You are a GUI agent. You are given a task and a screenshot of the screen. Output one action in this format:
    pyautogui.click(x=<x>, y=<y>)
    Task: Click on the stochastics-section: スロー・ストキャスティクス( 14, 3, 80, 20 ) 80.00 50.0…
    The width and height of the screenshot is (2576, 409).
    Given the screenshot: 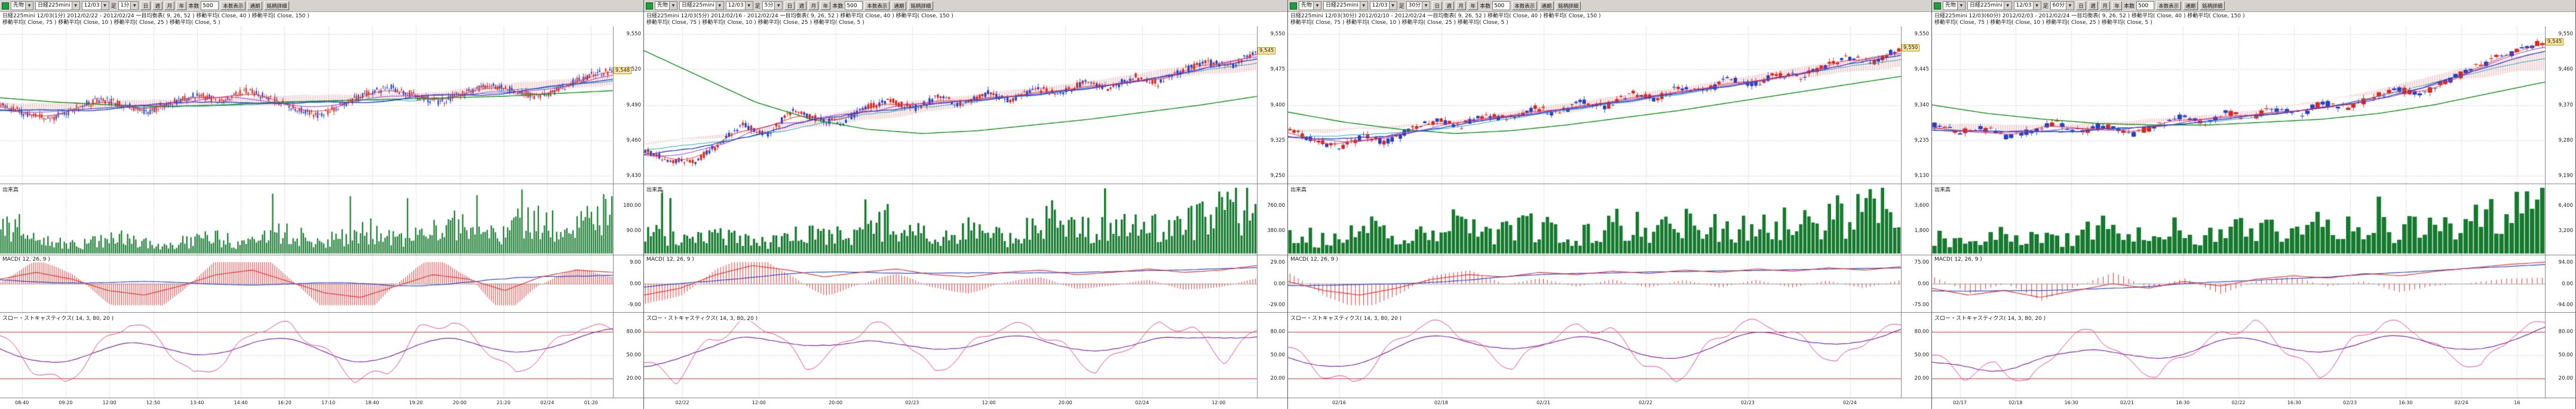 What is the action you would take?
    pyautogui.click(x=965, y=355)
    